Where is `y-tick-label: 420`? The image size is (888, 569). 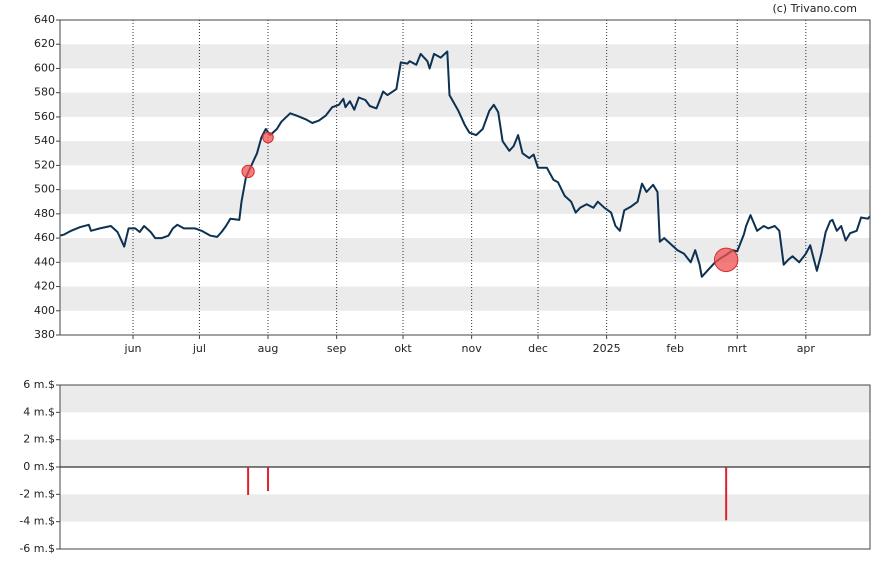 y-tick-label: 420 is located at coordinates (44, 286).